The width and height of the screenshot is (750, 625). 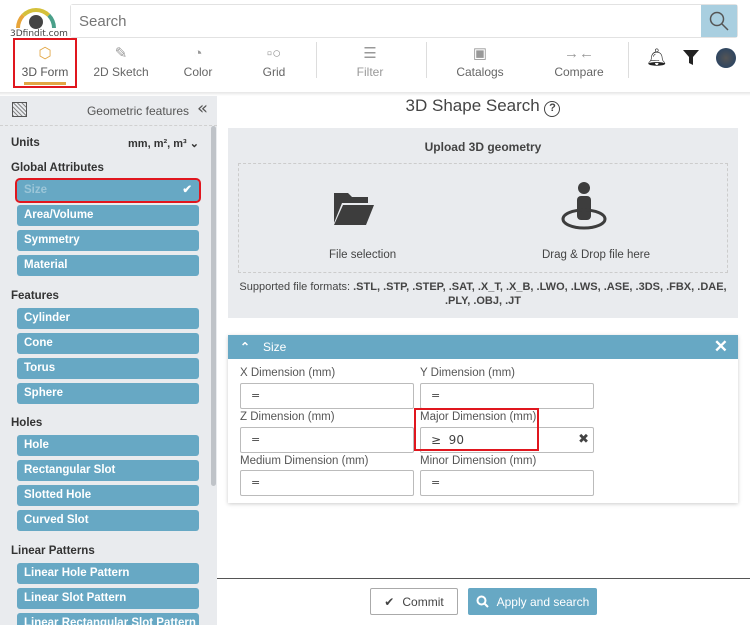 I want to click on formats-label: Supported file formats:, so click(x=295, y=287).